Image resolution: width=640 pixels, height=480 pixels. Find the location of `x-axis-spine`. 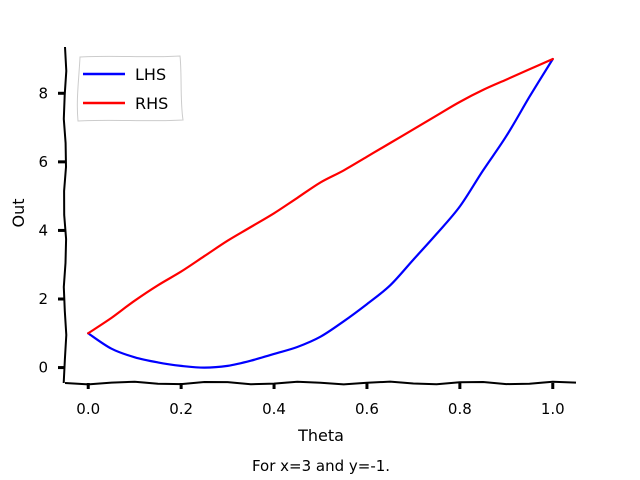

x-axis-spine is located at coordinates (320, 383).